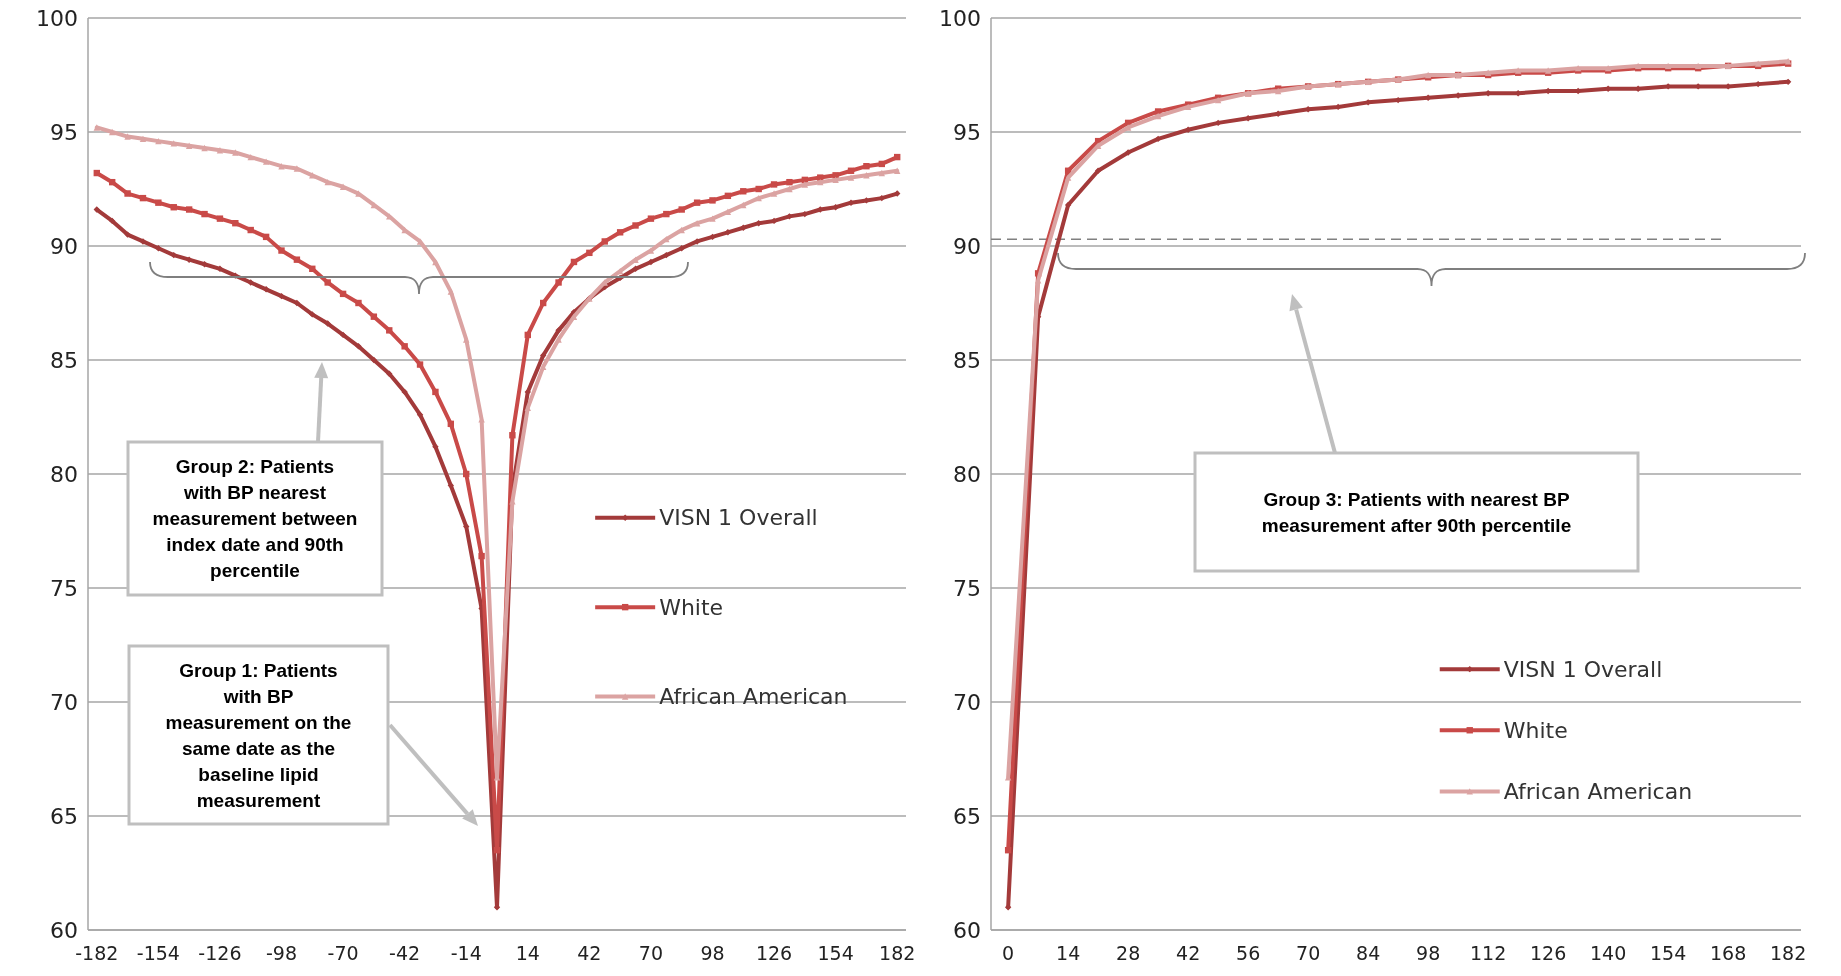 This screenshot has width=1841, height=976. Describe the element at coordinates (258, 735) in the screenshot. I see `annotation: Group 1: Patients with BP measurement on the same date as the baseline lipid measurement` at that location.